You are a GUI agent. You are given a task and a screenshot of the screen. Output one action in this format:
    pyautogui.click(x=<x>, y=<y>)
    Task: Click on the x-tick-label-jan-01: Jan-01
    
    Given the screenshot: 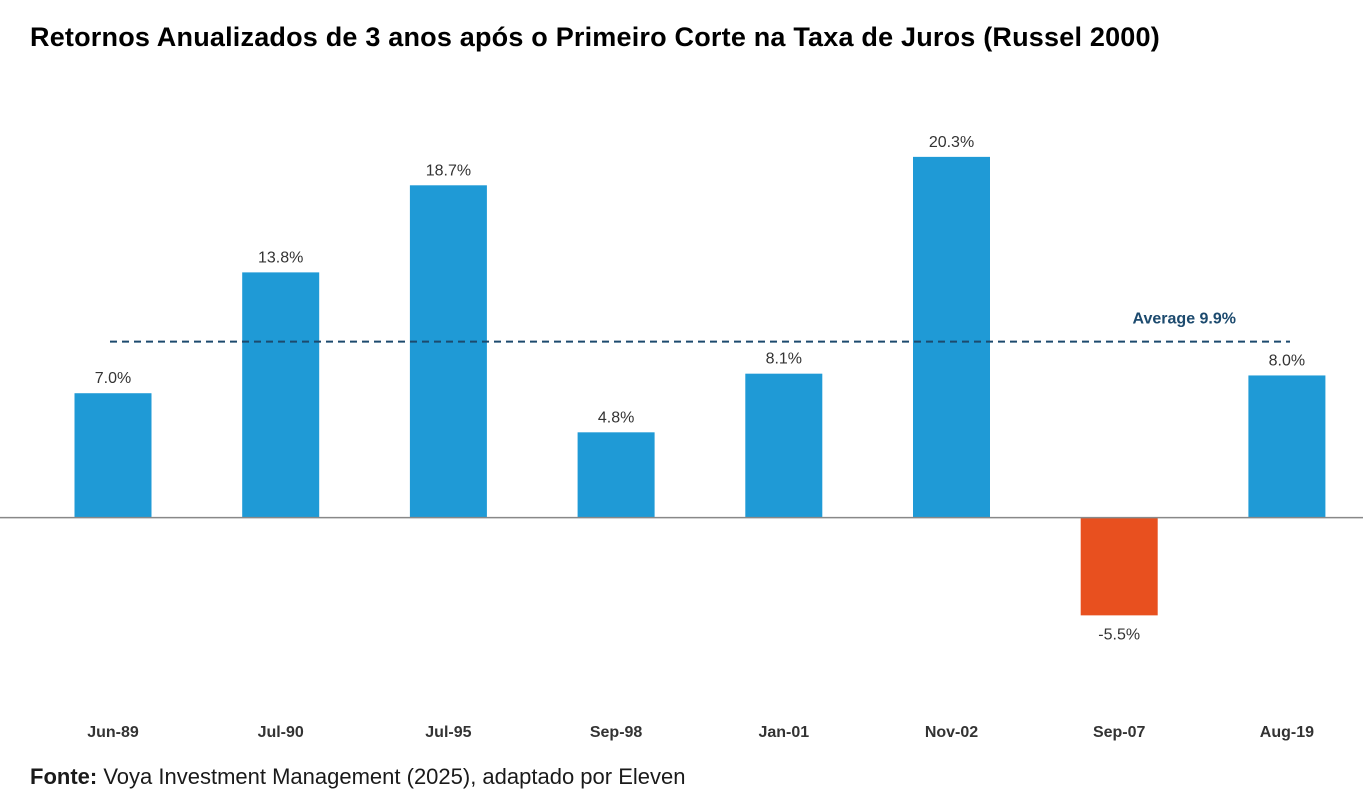 What is the action you would take?
    pyautogui.click(x=783, y=732)
    